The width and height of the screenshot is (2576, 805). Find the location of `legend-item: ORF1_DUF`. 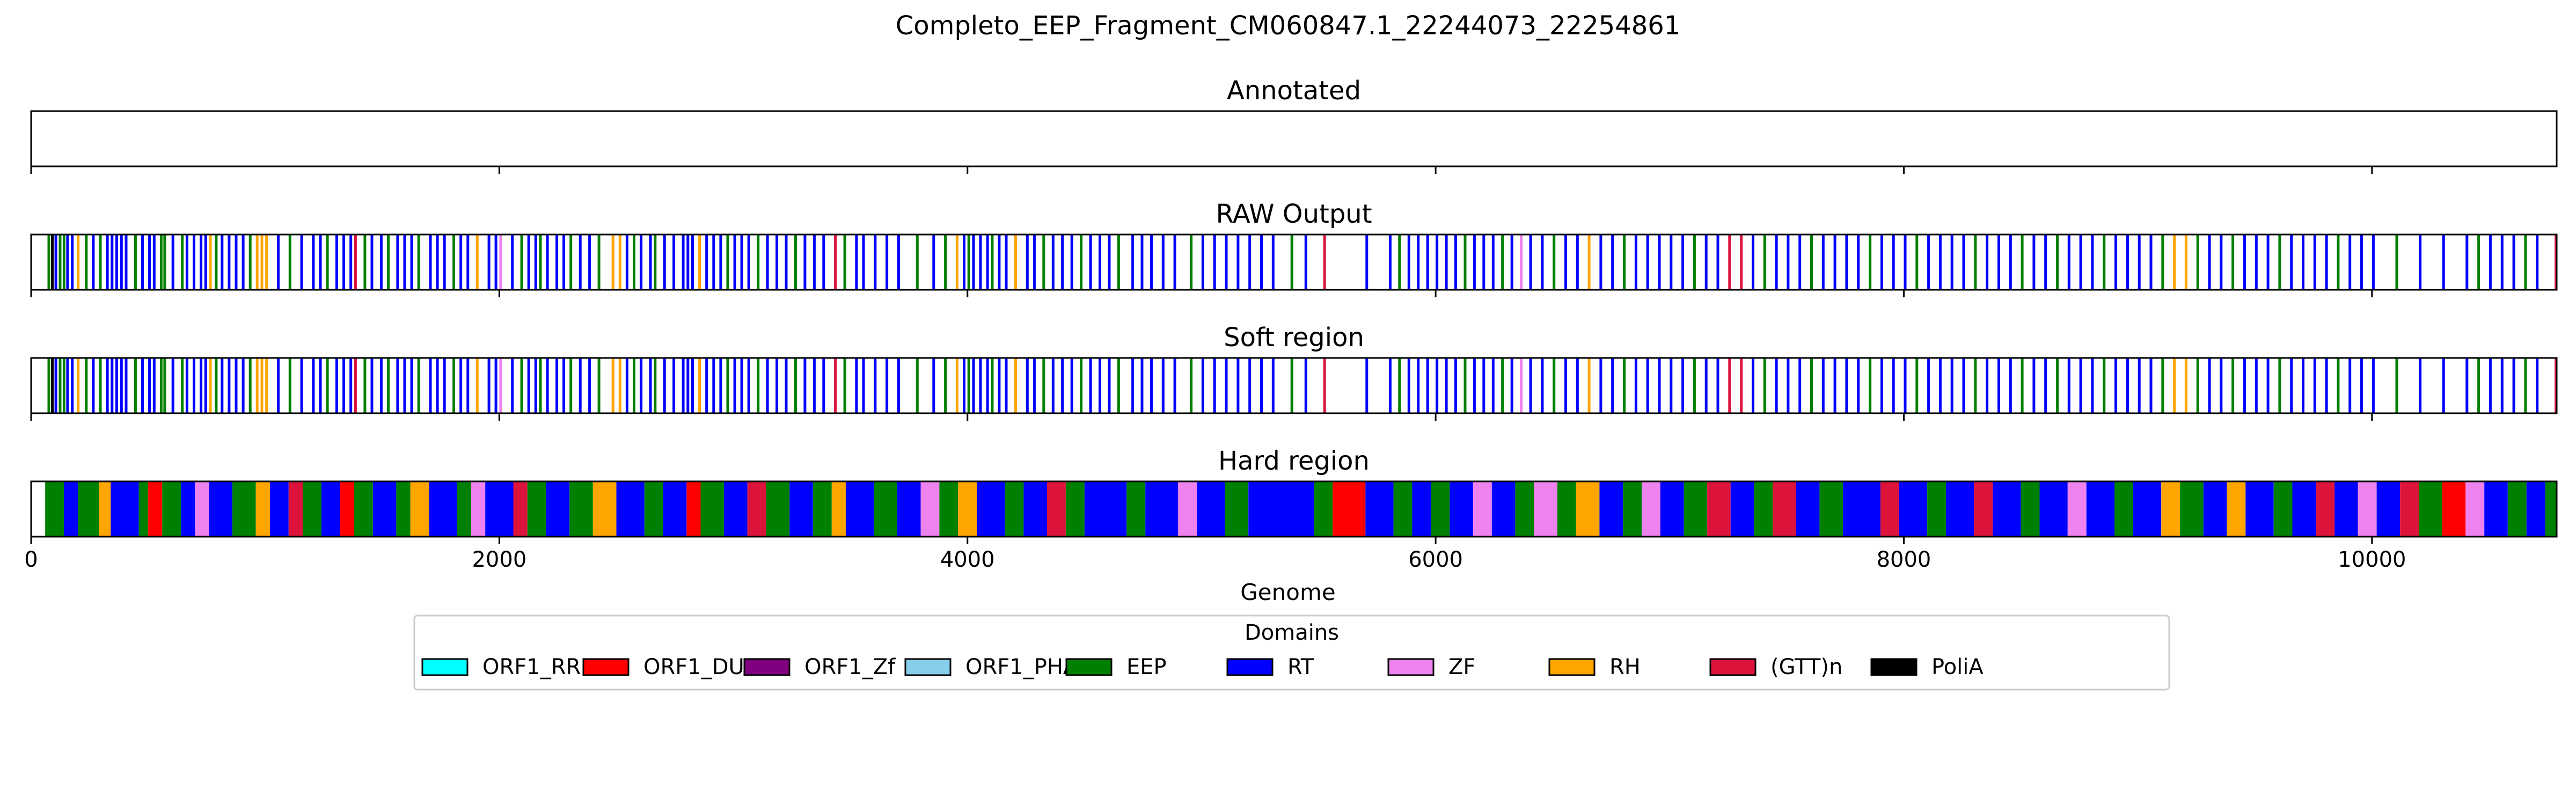

legend-item: ORF1_DUF is located at coordinates (669, 667).